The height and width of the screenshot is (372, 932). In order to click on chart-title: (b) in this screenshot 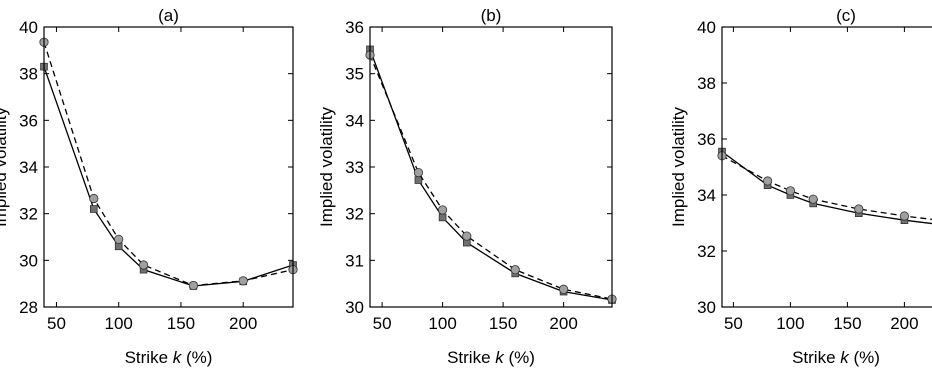, I will do `click(491, 15)`.